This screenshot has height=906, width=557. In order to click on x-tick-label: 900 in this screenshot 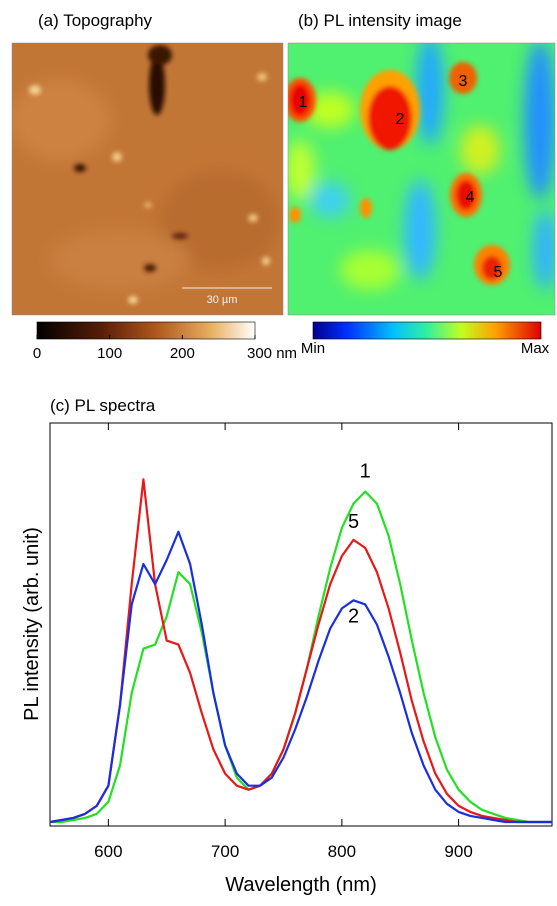, I will do `click(458, 851)`.